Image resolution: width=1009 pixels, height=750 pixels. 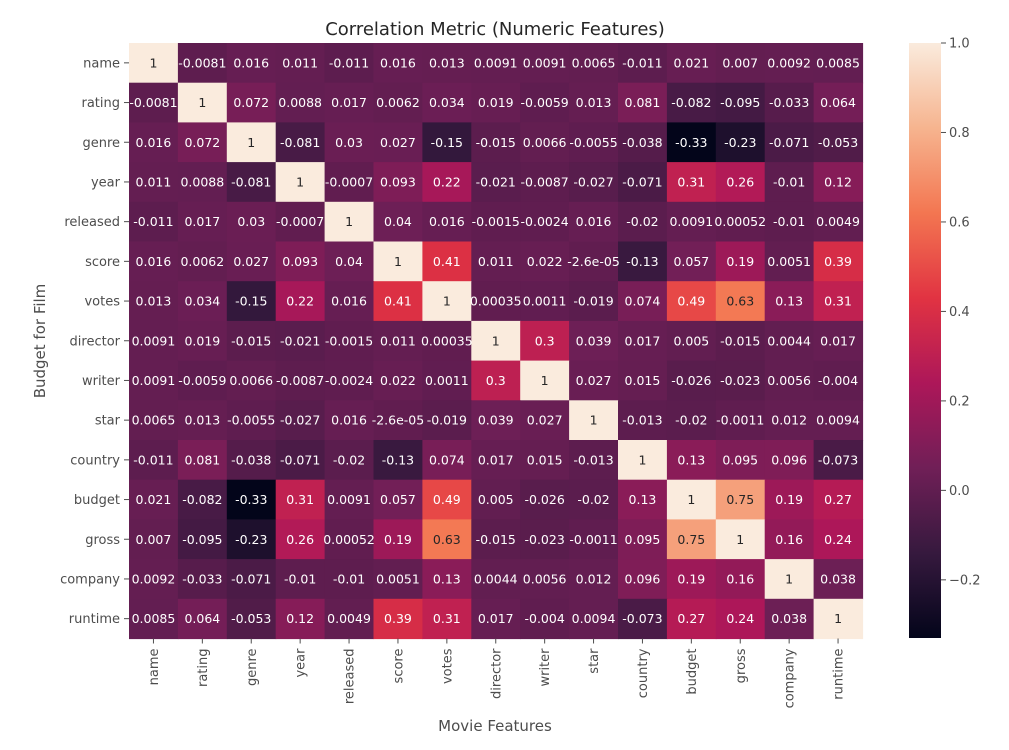 What do you see at coordinates (92, 222) in the screenshot?
I see `y-tick-label: released` at bounding box center [92, 222].